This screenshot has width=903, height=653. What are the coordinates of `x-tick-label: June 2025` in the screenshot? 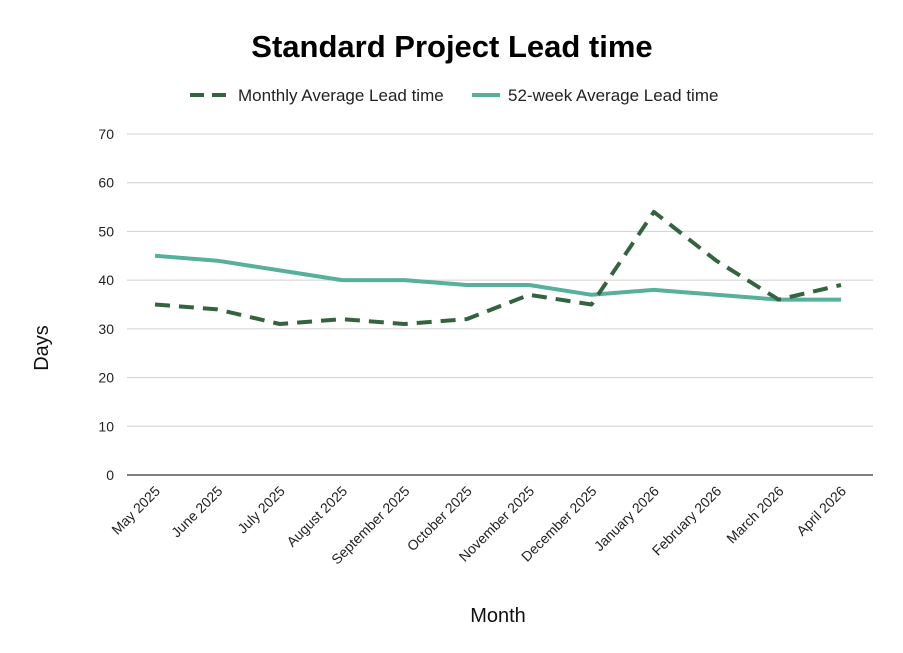 It's located at (197, 512).